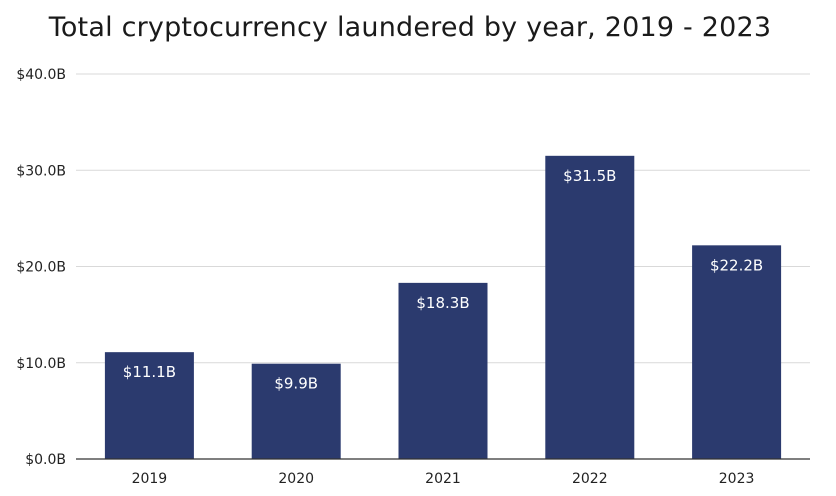 The width and height of the screenshot is (836, 496). I want to click on data-label: $11.1B, so click(149, 372).